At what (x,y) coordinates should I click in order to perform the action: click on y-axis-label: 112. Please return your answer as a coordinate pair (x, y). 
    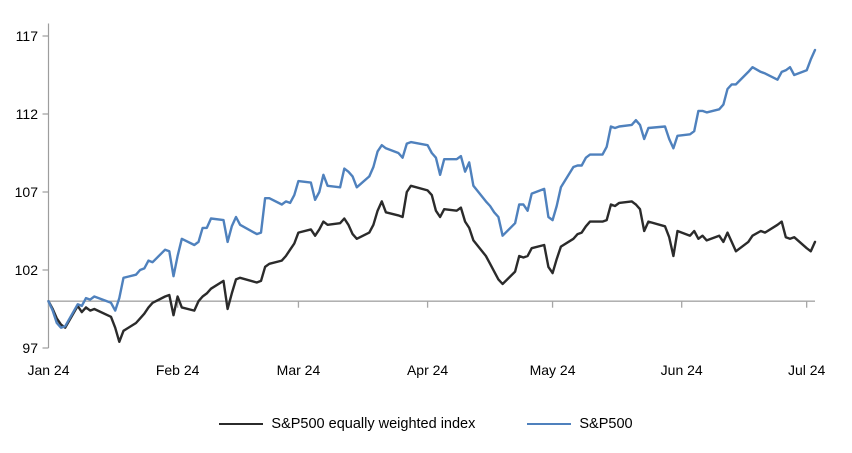
    Looking at the image, I should click on (27, 114).